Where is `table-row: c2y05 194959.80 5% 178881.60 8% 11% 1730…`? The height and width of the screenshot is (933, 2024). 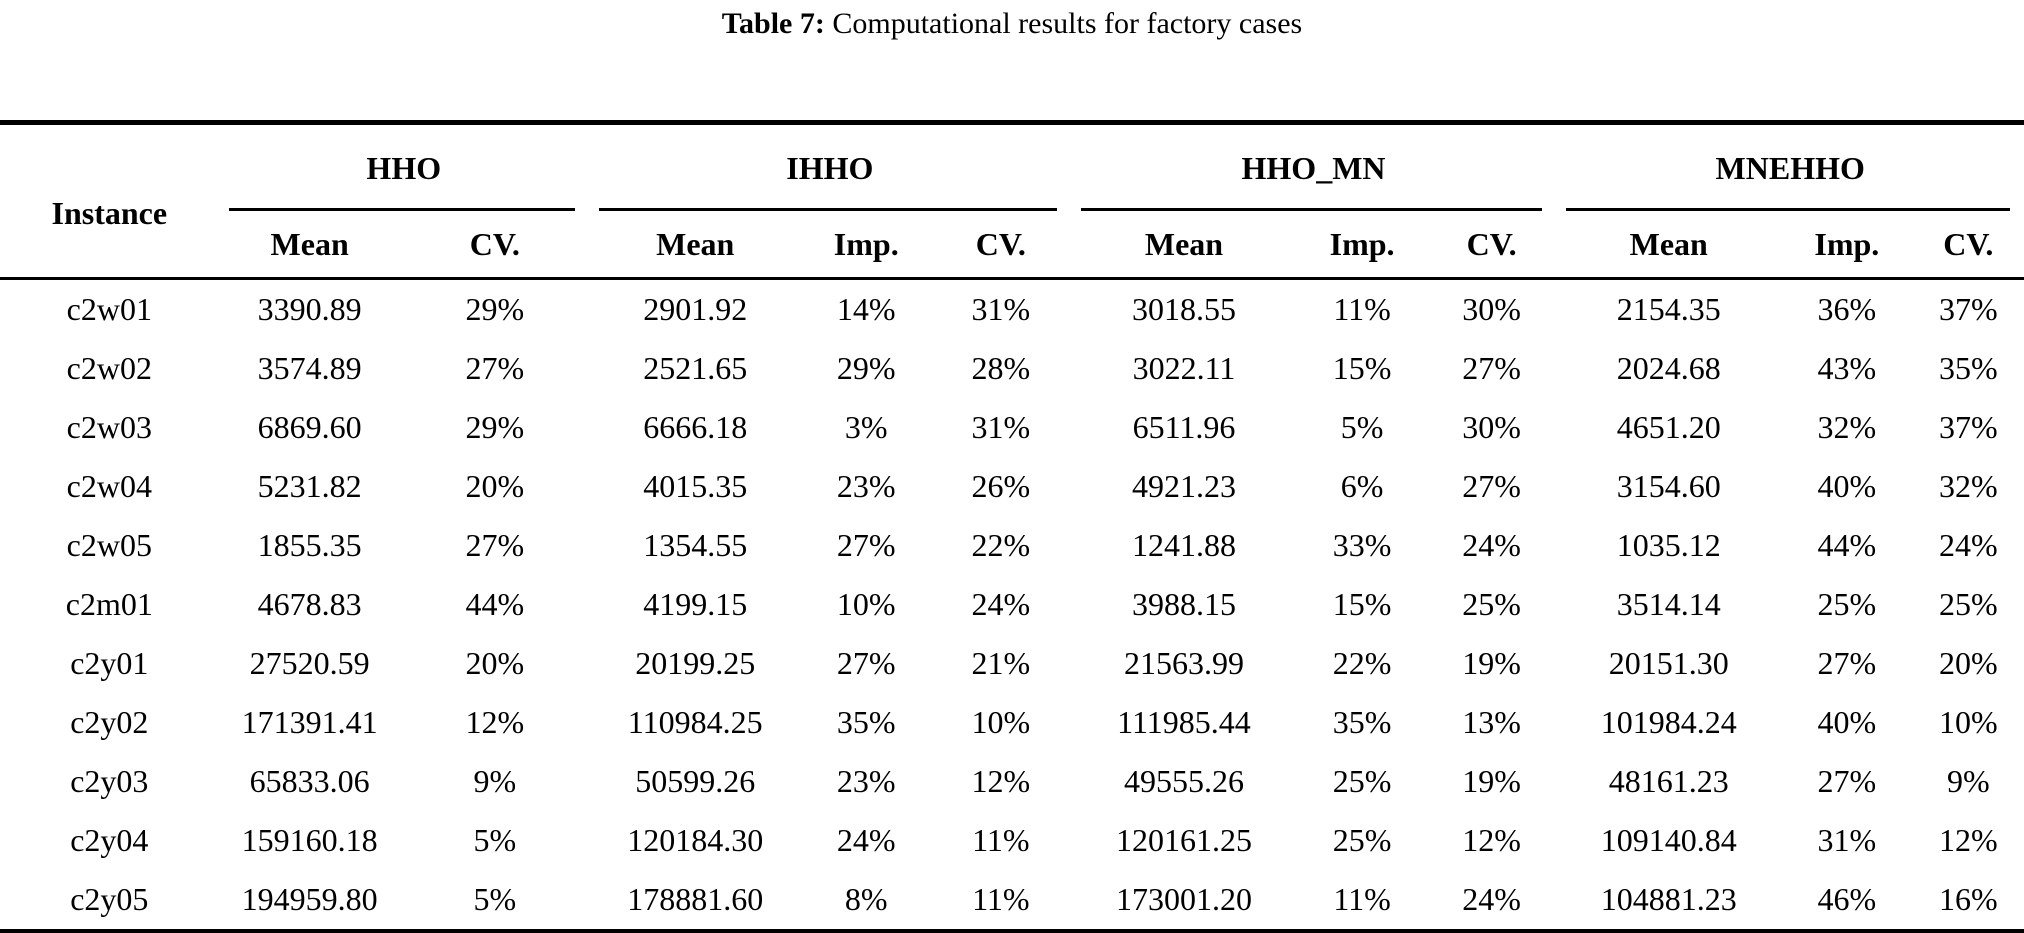 table-row: c2y05 194959.80 5% 178881.60 8% 11% 1730… is located at coordinates (1012, 901).